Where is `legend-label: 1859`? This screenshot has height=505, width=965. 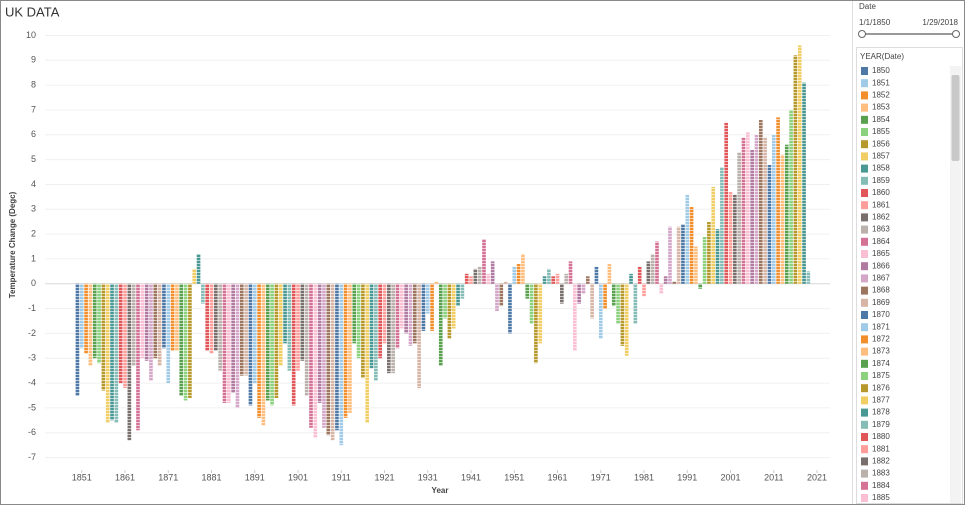 legend-label: 1859 is located at coordinates (881, 180).